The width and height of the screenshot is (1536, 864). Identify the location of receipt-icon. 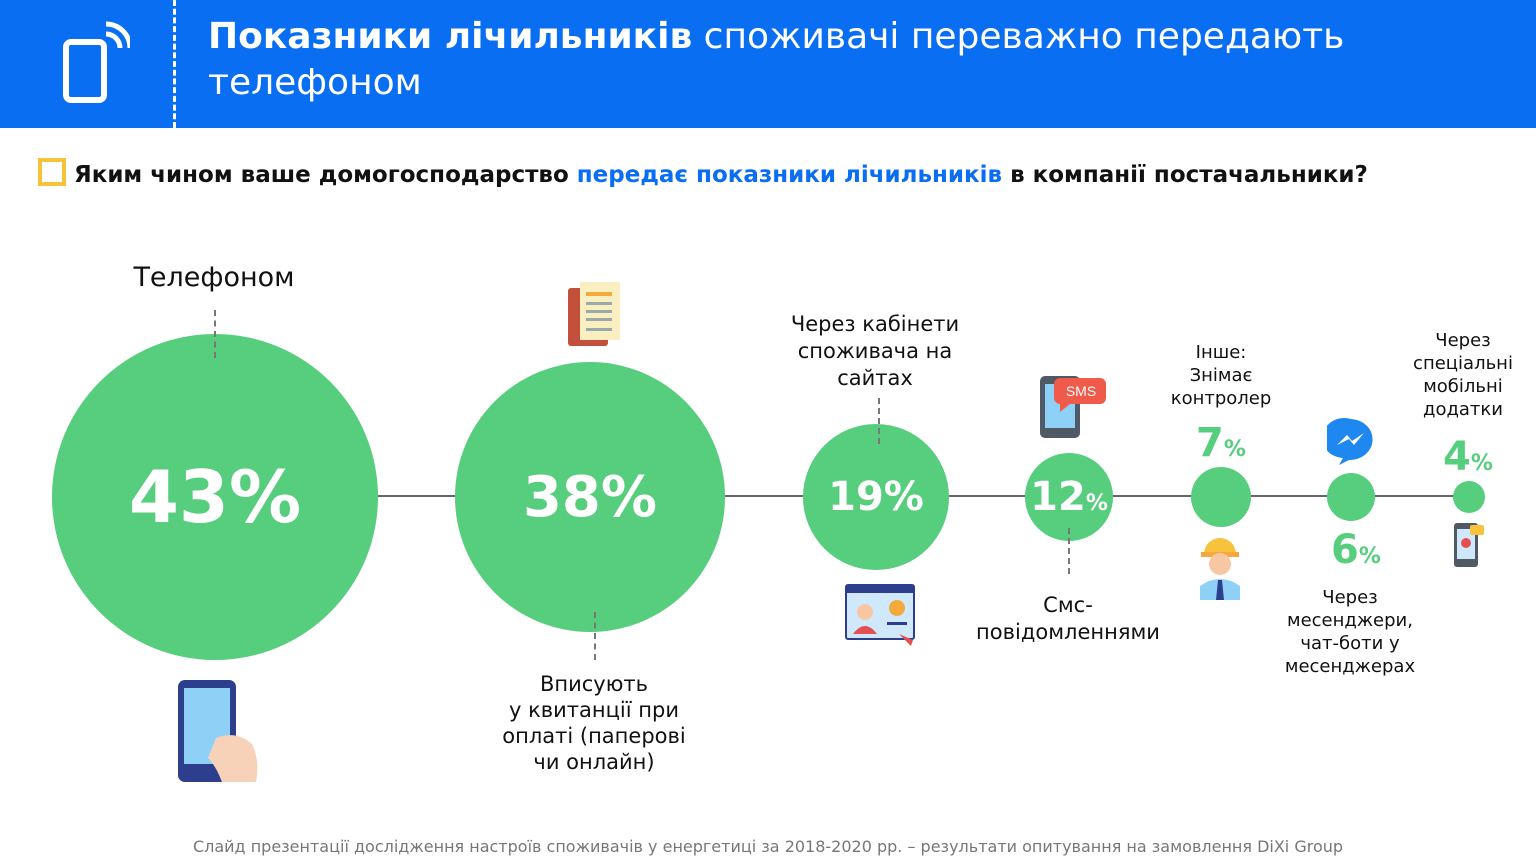
(594, 314).